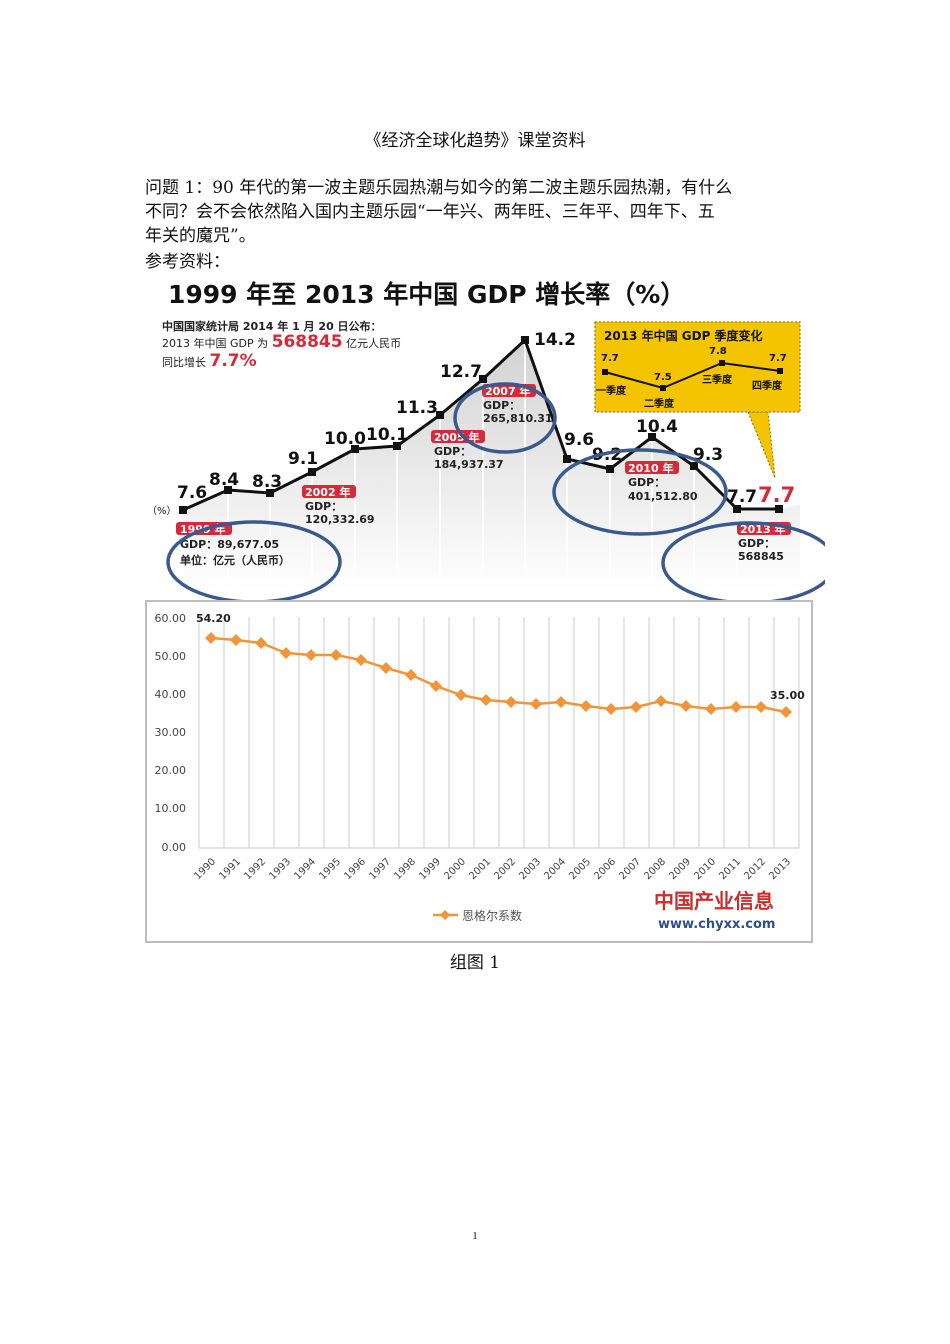  I want to click on point-label: 10.0, so click(345, 439).